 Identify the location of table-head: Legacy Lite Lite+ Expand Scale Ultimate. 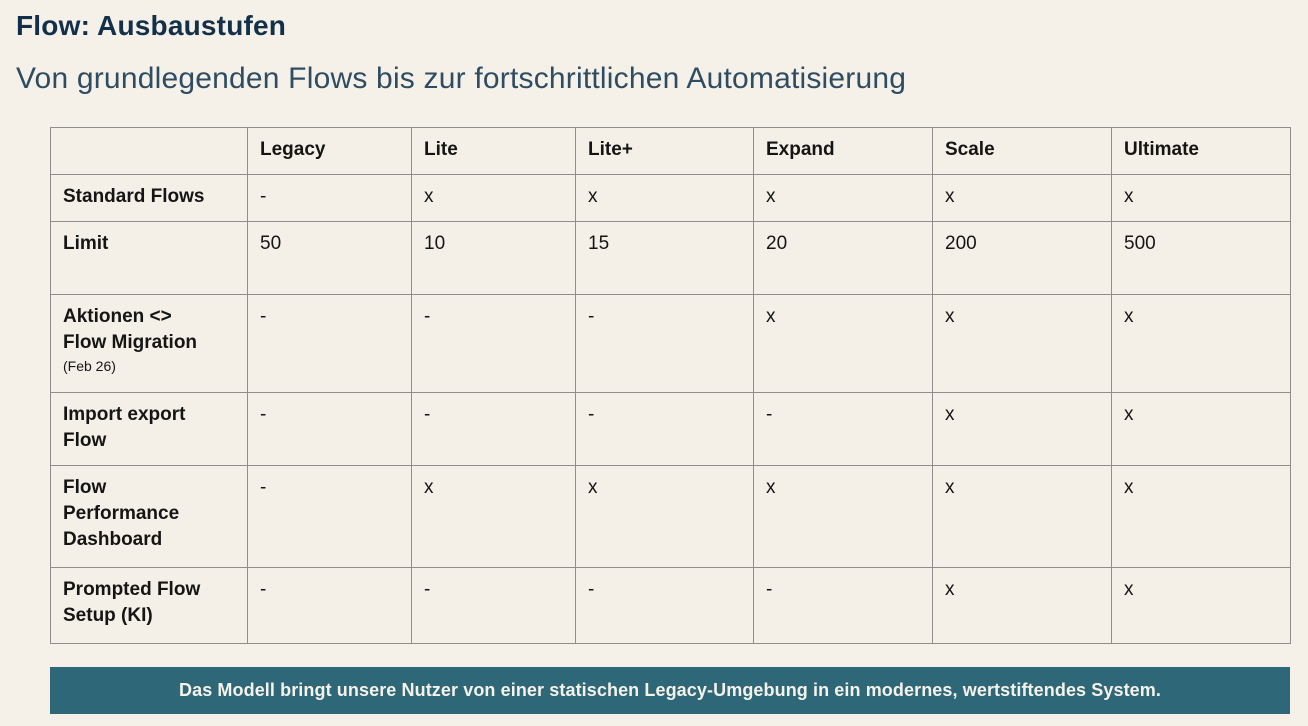
(670, 151).